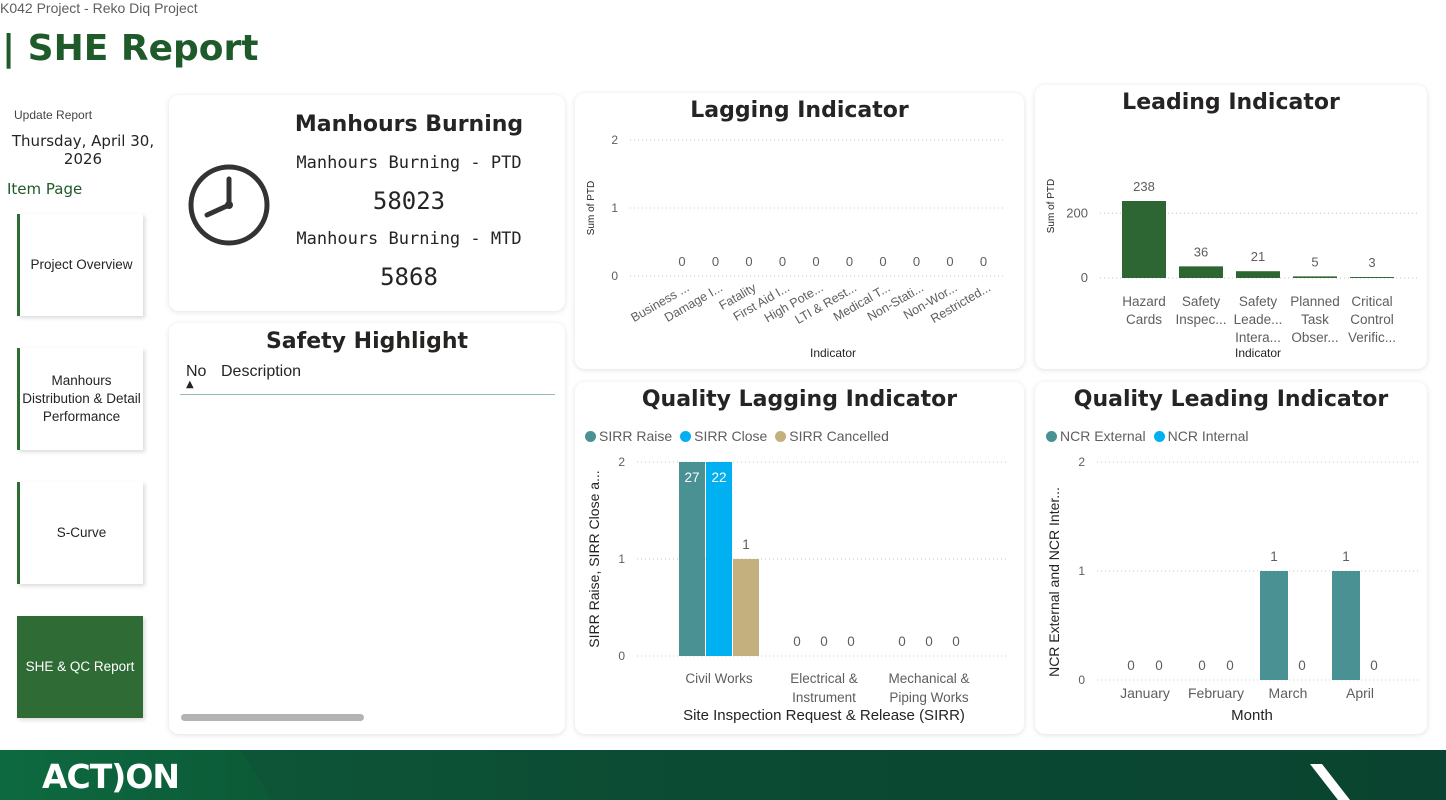  I want to click on x-tick-label: Mechanical &, so click(928, 678).